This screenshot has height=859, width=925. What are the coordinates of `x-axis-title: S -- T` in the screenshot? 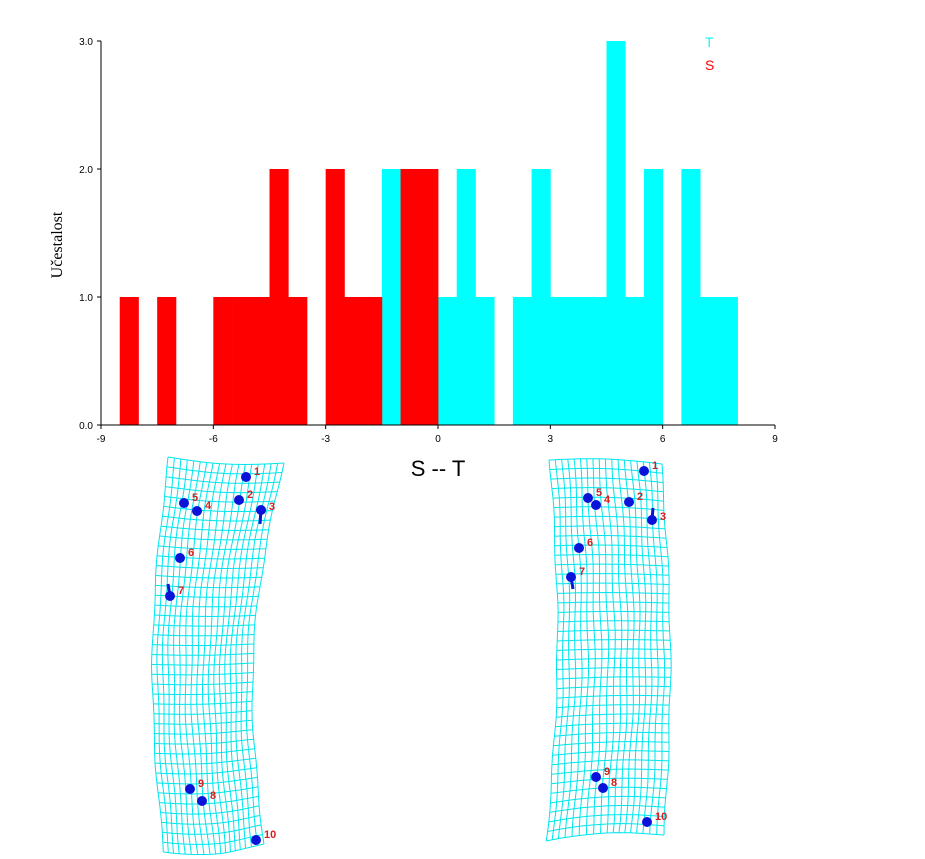 It's located at (438, 468).